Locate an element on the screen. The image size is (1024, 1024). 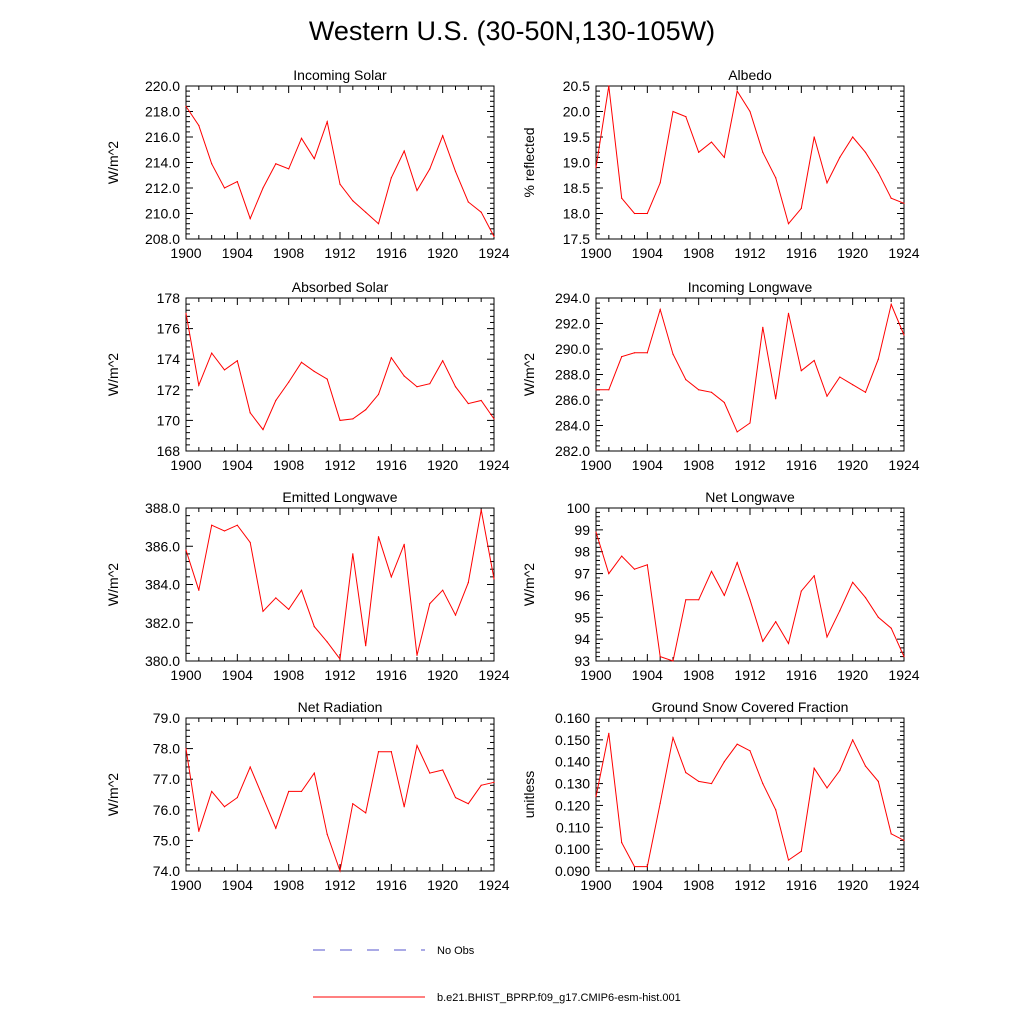
y-tick-label: 94 is located at coordinates (582, 639).